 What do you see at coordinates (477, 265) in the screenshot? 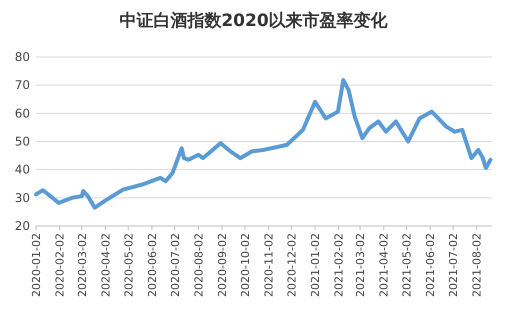
I see `x-tick-label: 2021-08-02` at bounding box center [477, 265].